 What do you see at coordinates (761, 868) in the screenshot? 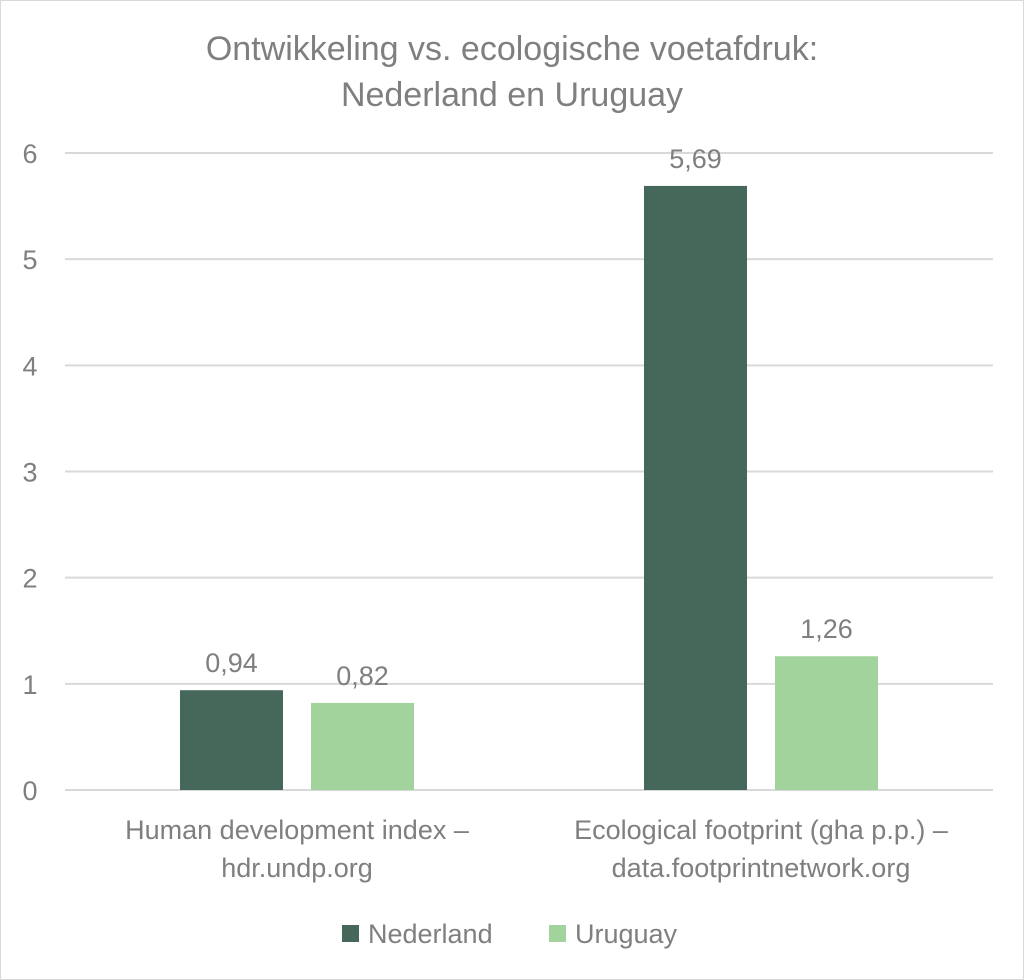
I see `x-tick-label: data.footprintnetwork.org` at bounding box center [761, 868].